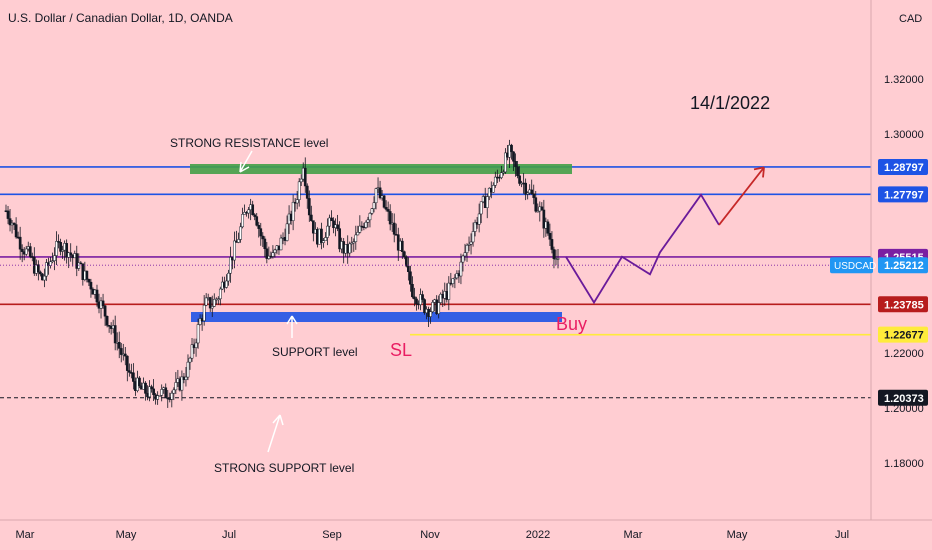  Describe the element at coordinates (741, 196) in the screenshot. I see `projection-path-final` at that location.